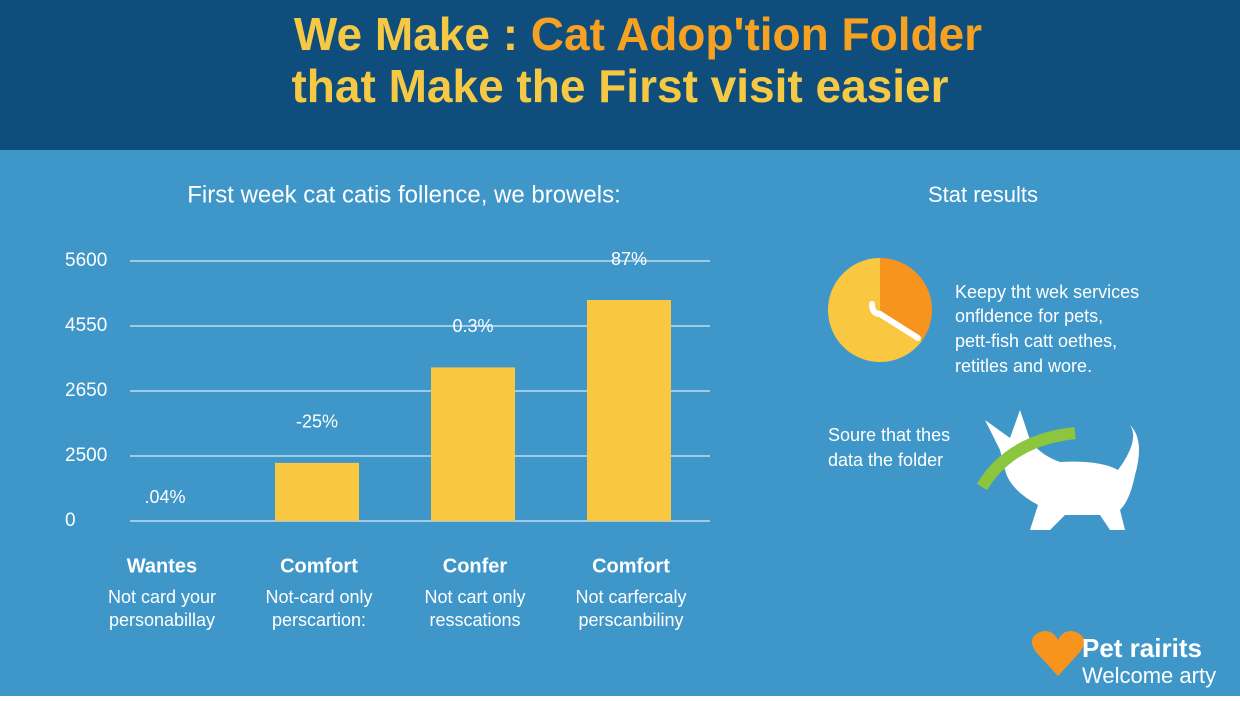 The image size is (1240, 701). I want to click on title-part: Cat Adop'tion Folder, so click(756, 34).